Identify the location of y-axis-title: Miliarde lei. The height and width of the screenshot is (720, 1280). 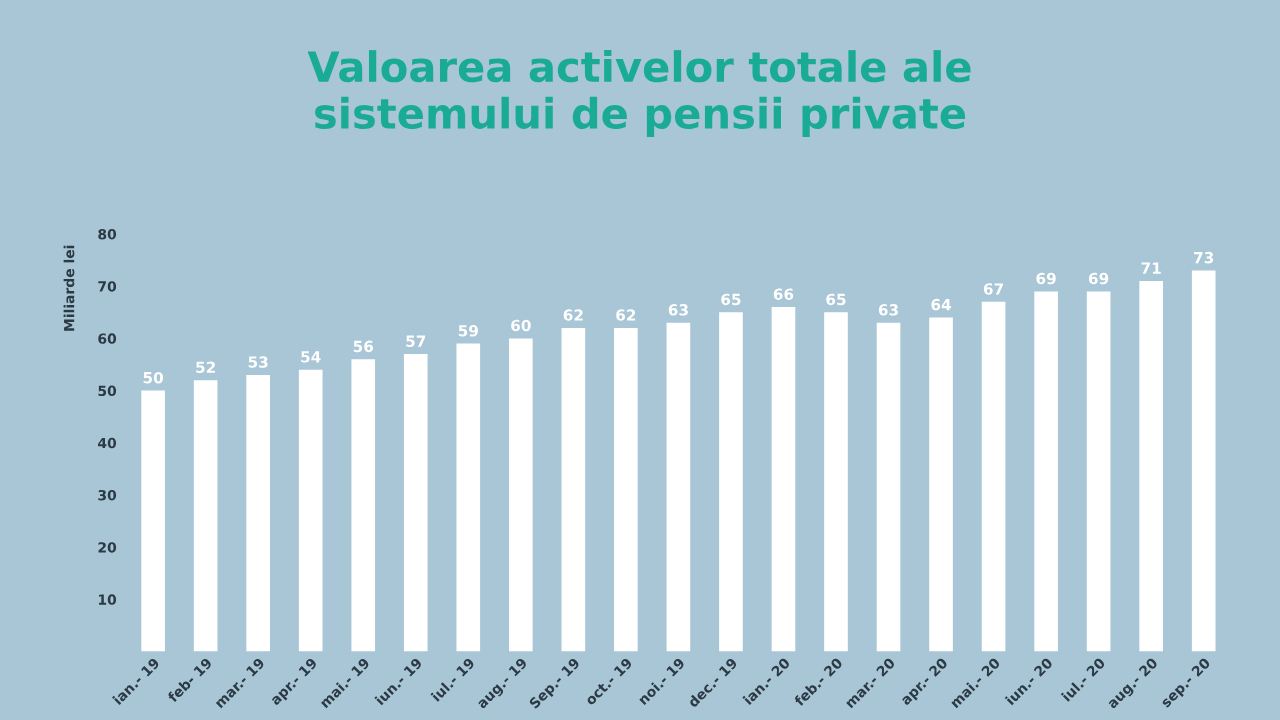
(69, 288).